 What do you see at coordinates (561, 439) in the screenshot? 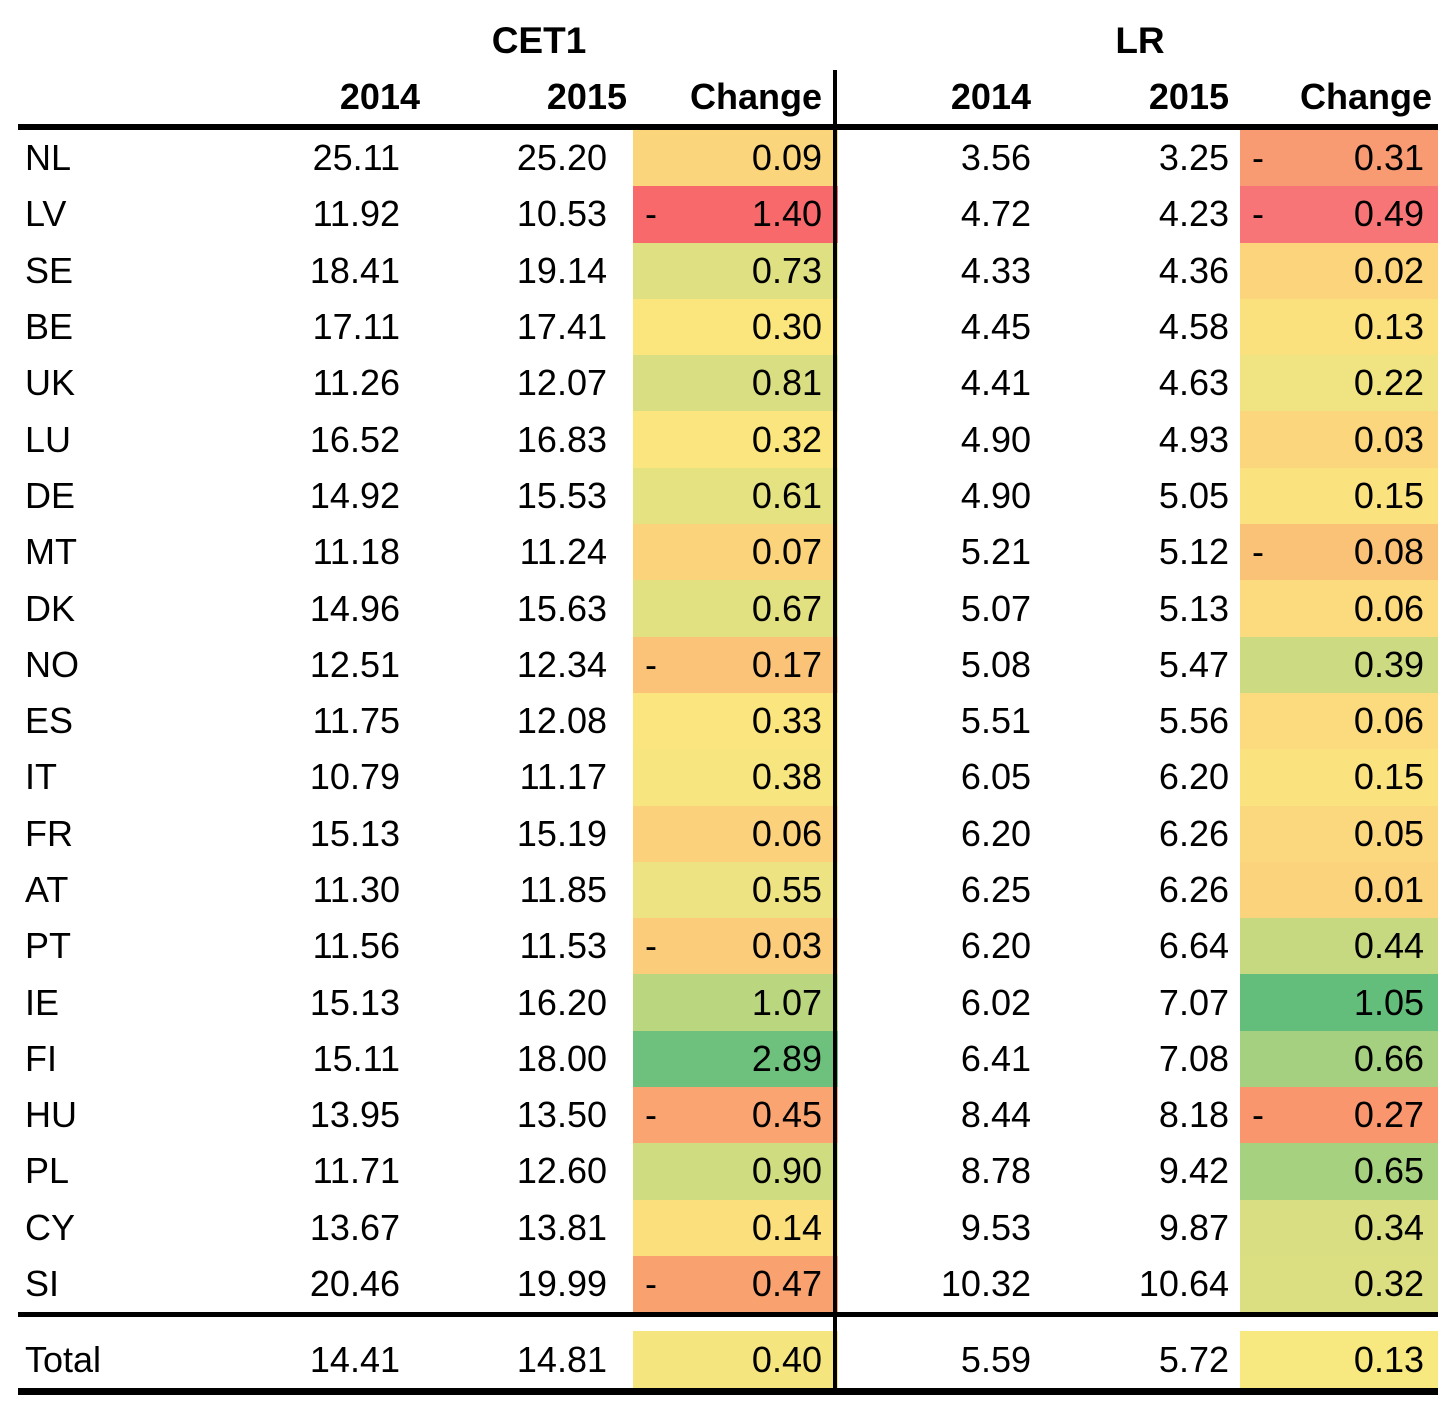
I see `cet1-2015-value: 16.83` at bounding box center [561, 439].